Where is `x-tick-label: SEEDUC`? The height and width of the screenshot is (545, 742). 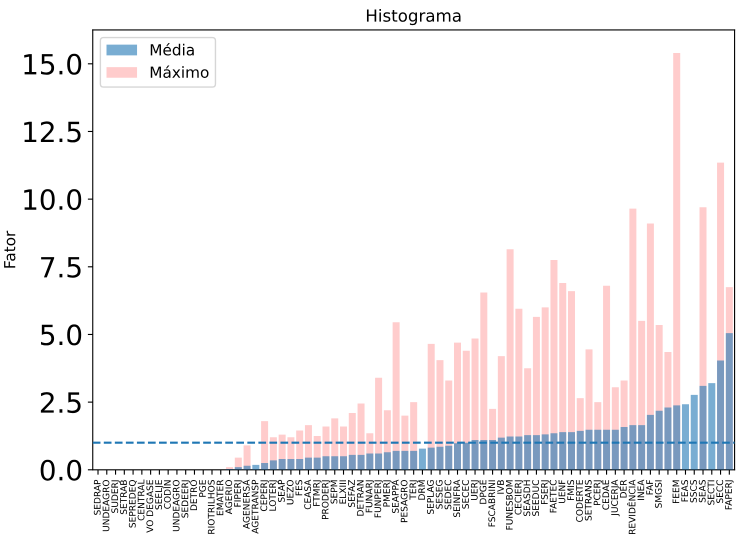 x-tick-label: SEEDUC is located at coordinates (536, 498).